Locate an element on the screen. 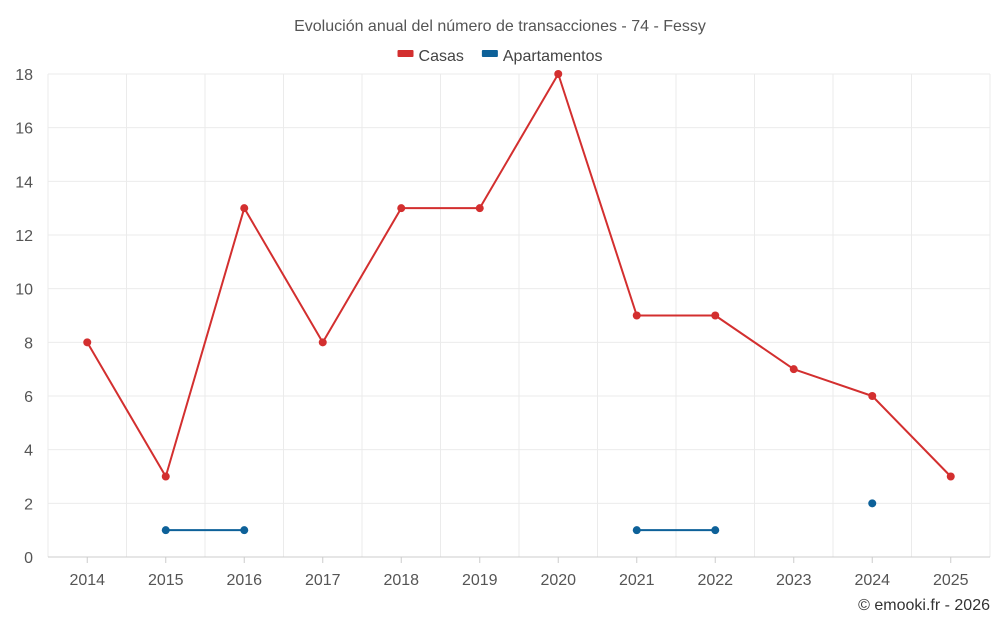 The image size is (1000, 625). data-point-apartamentos-2016 is located at coordinates (244, 530).